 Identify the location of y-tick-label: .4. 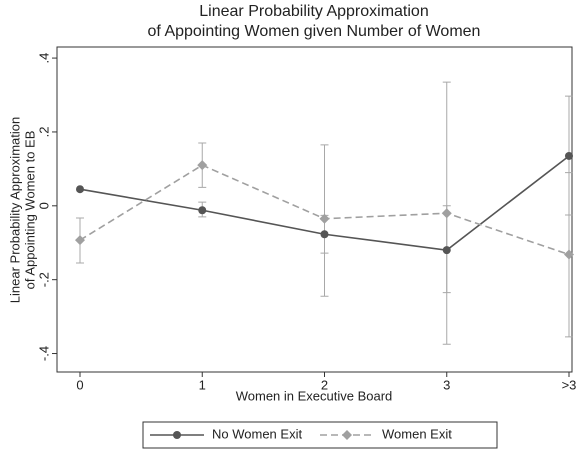
(43, 58).